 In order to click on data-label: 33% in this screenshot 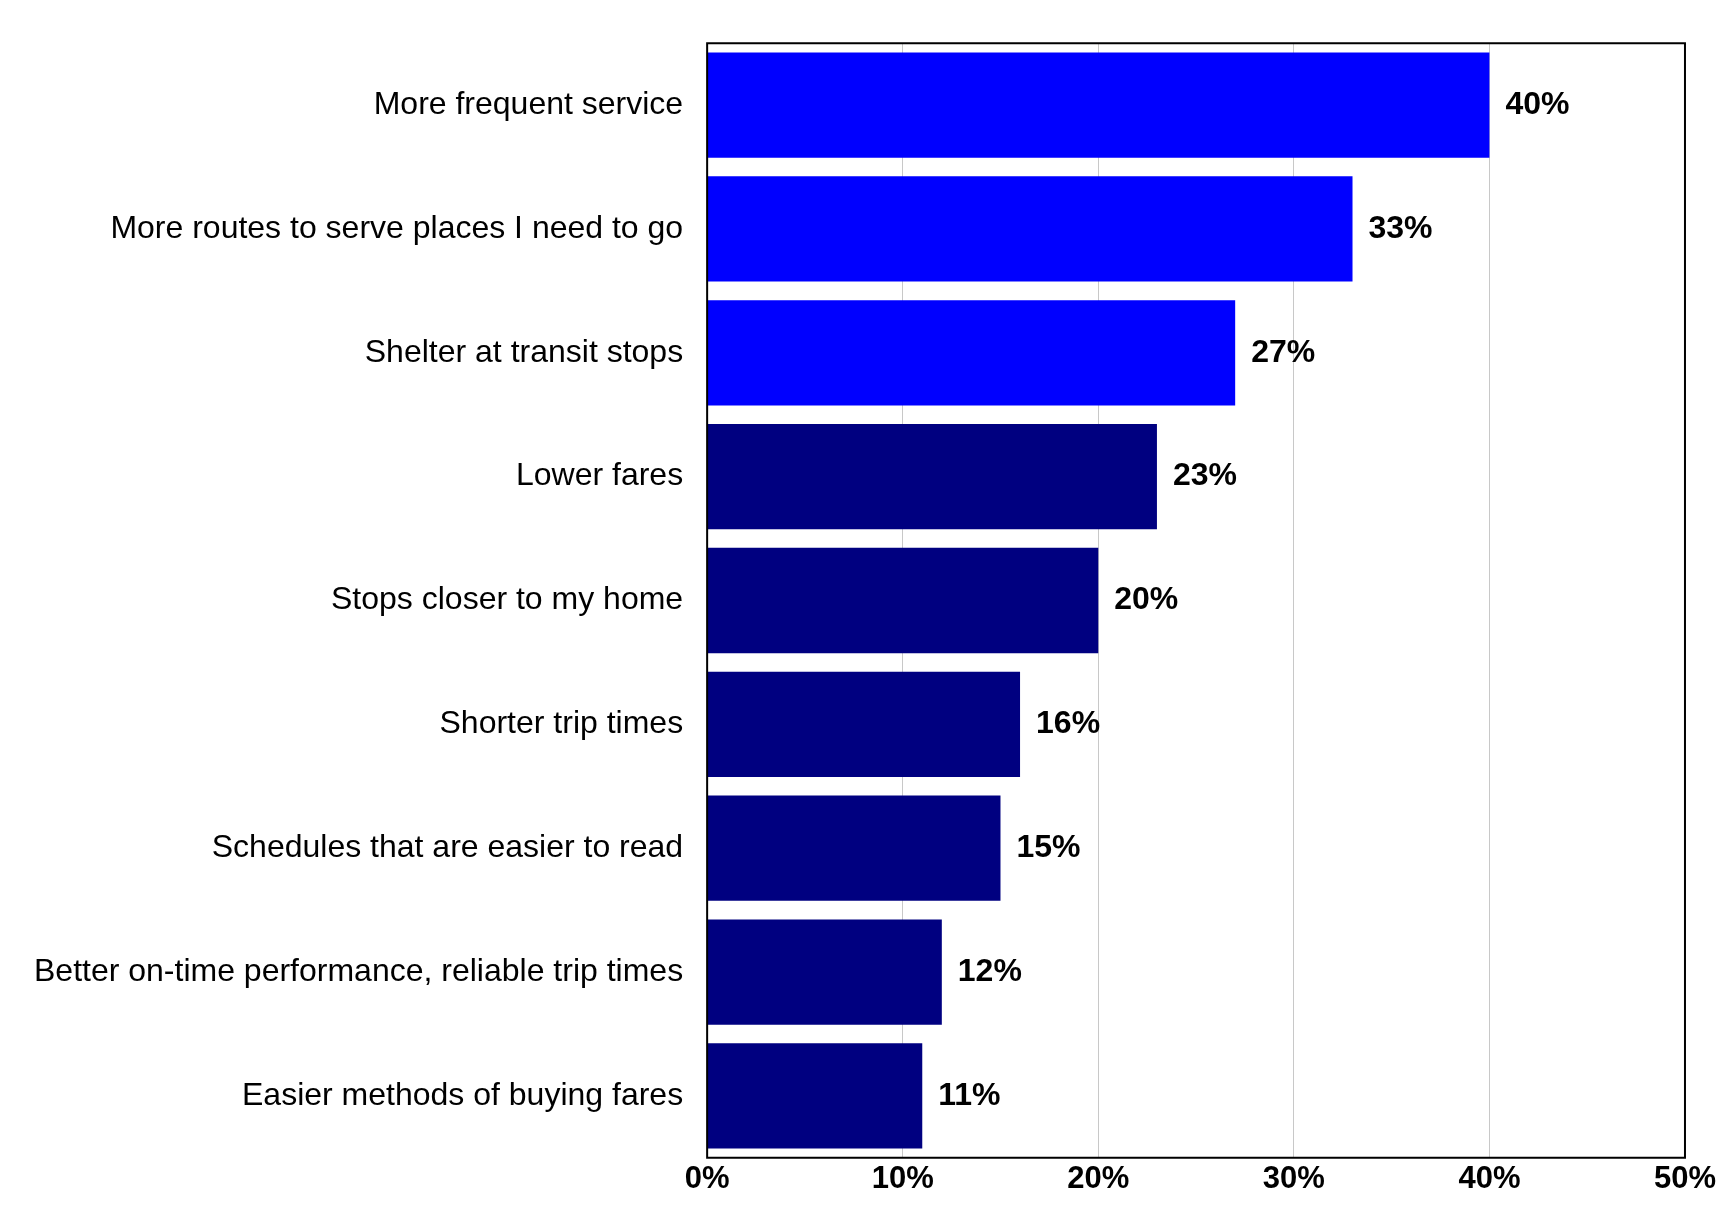, I will do `click(1400, 226)`.